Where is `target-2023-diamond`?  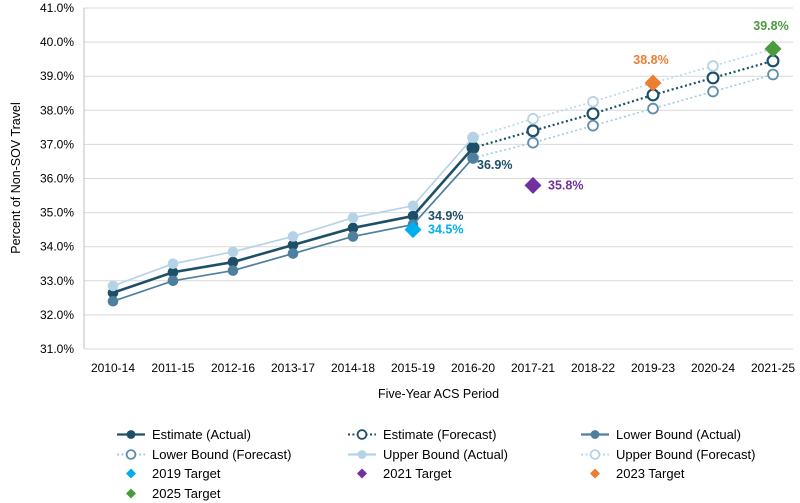 target-2023-diamond is located at coordinates (653, 83).